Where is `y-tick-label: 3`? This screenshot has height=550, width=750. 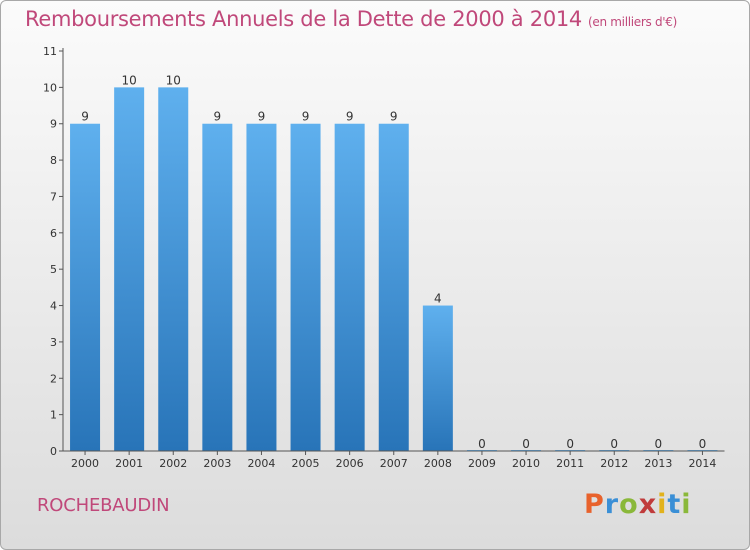
y-tick-label: 3 is located at coordinates (53, 342).